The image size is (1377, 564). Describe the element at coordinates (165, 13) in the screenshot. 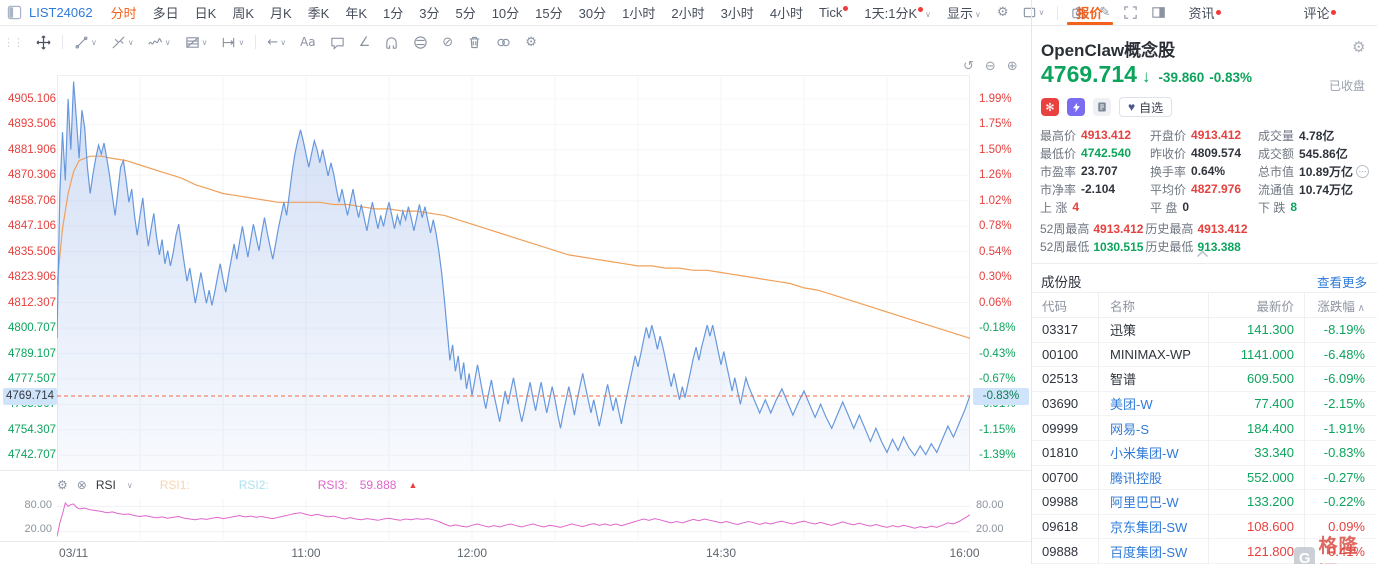

I see `timeframe-多日: 多日` at that location.